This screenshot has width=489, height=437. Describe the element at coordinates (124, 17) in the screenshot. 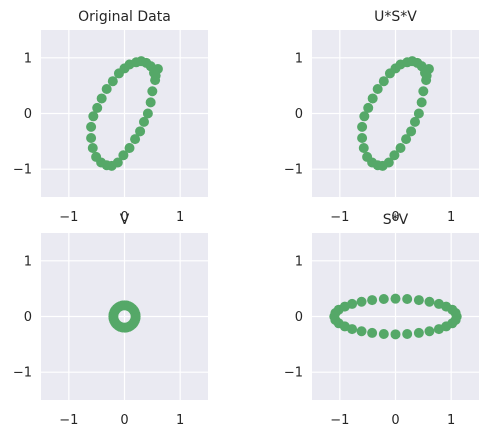

I see `subplot-title: Original Data` at that location.